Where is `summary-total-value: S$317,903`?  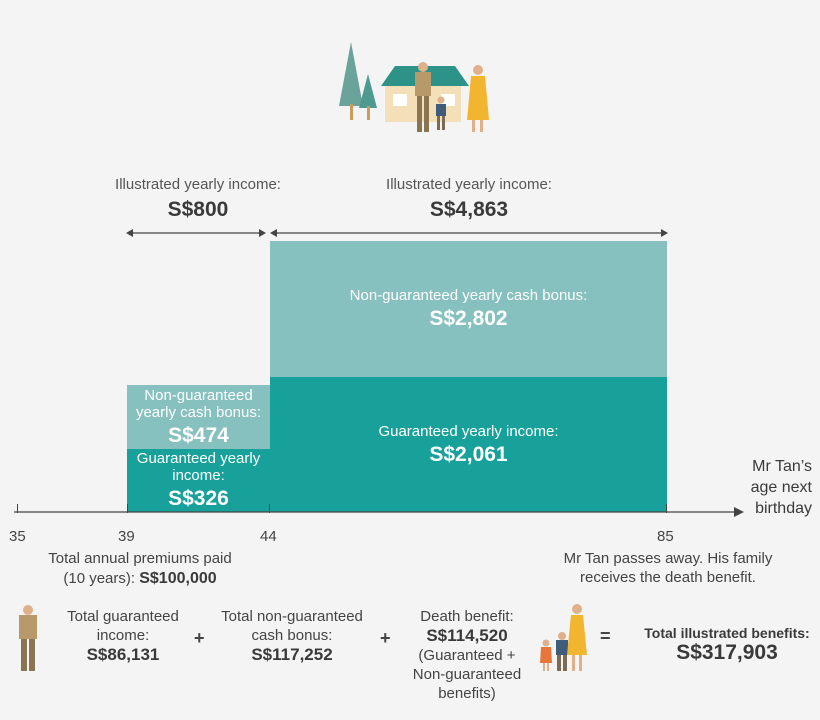 summary-total-value: S$317,903 is located at coordinates (727, 652).